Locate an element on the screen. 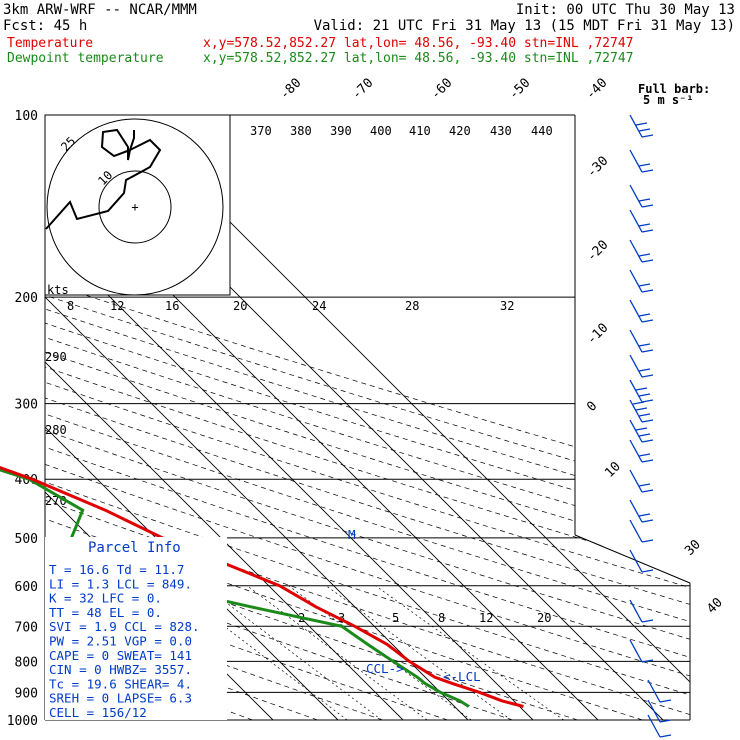 The width and height of the screenshot is (740, 740). model-title: 3km ARW-WRF -- NCAR/MMM is located at coordinates (100, 10).